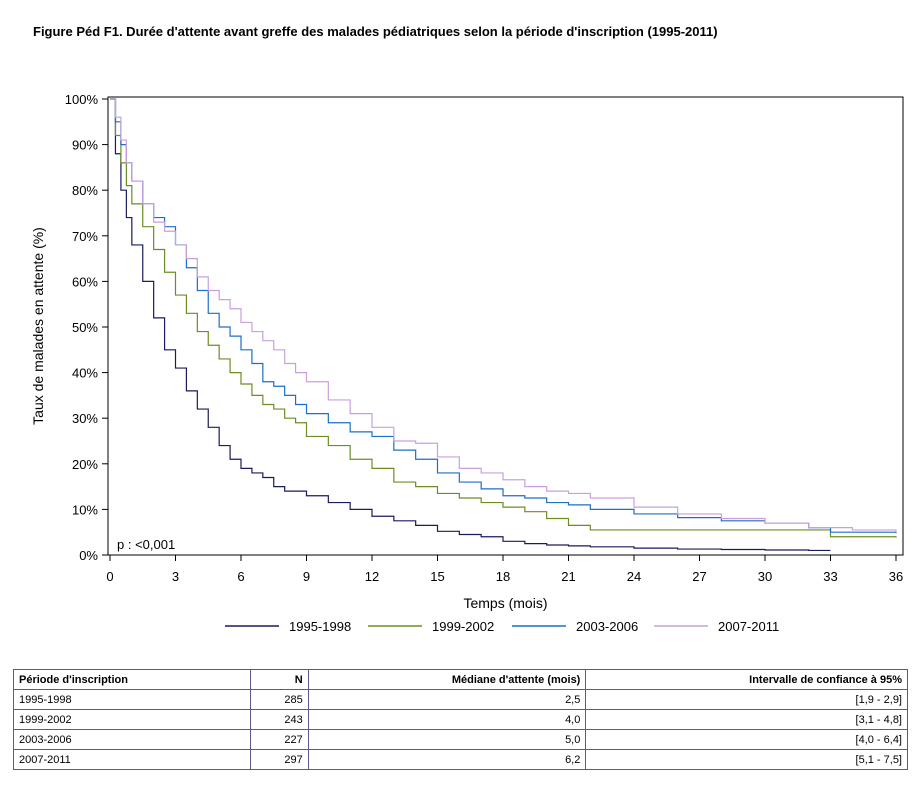 This screenshot has height=800, width=915. Describe the element at coordinates (279, 759) in the screenshot. I see `cell-n: 297` at that location.